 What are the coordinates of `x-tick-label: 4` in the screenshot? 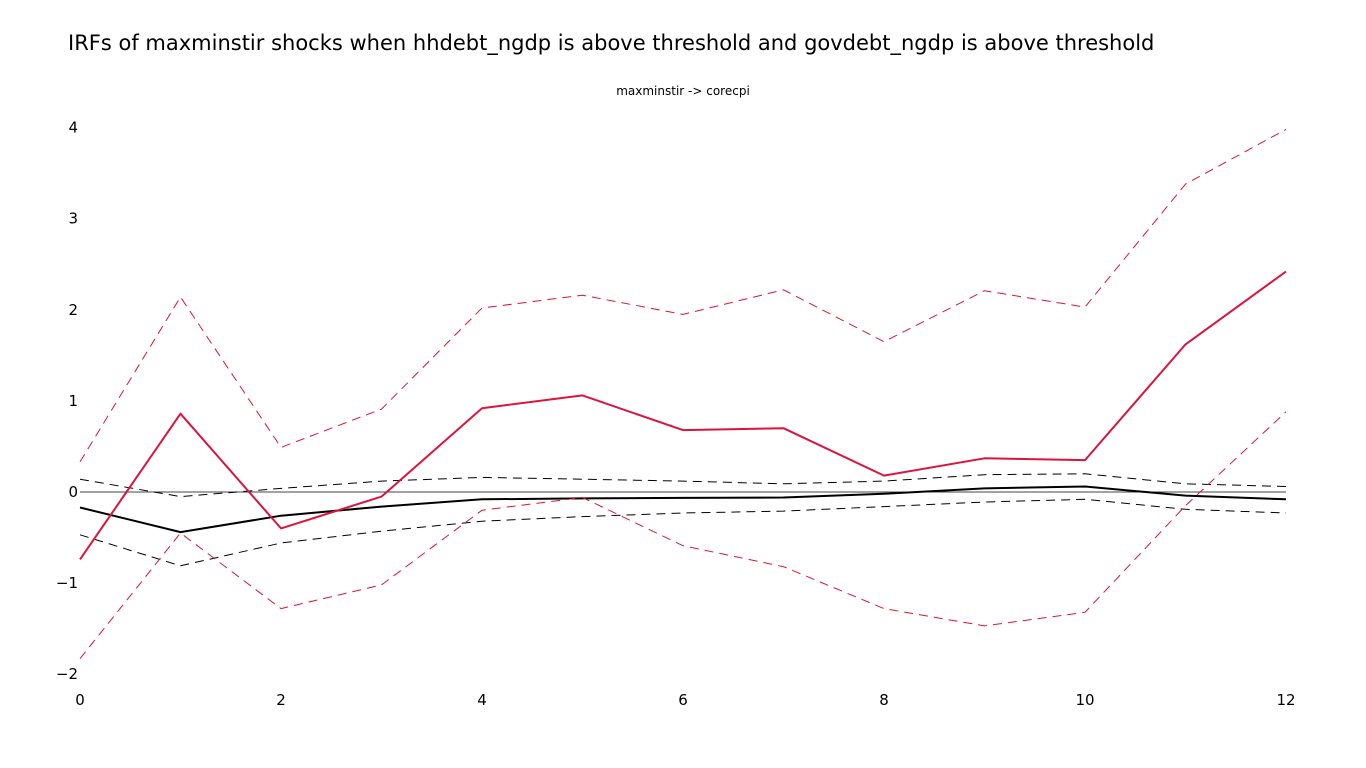 It's located at (482, 700).